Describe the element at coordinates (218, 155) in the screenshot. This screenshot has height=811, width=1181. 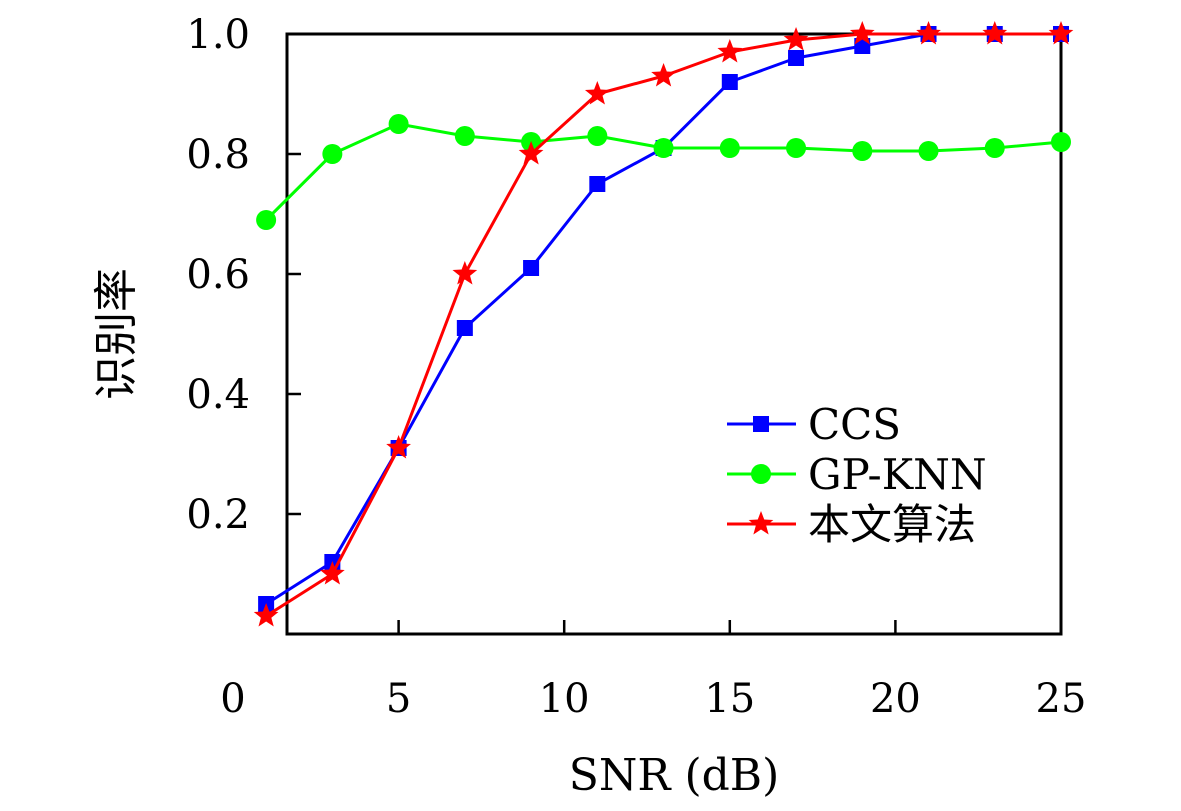
I see `y-tick-label: 0.8` at that location.